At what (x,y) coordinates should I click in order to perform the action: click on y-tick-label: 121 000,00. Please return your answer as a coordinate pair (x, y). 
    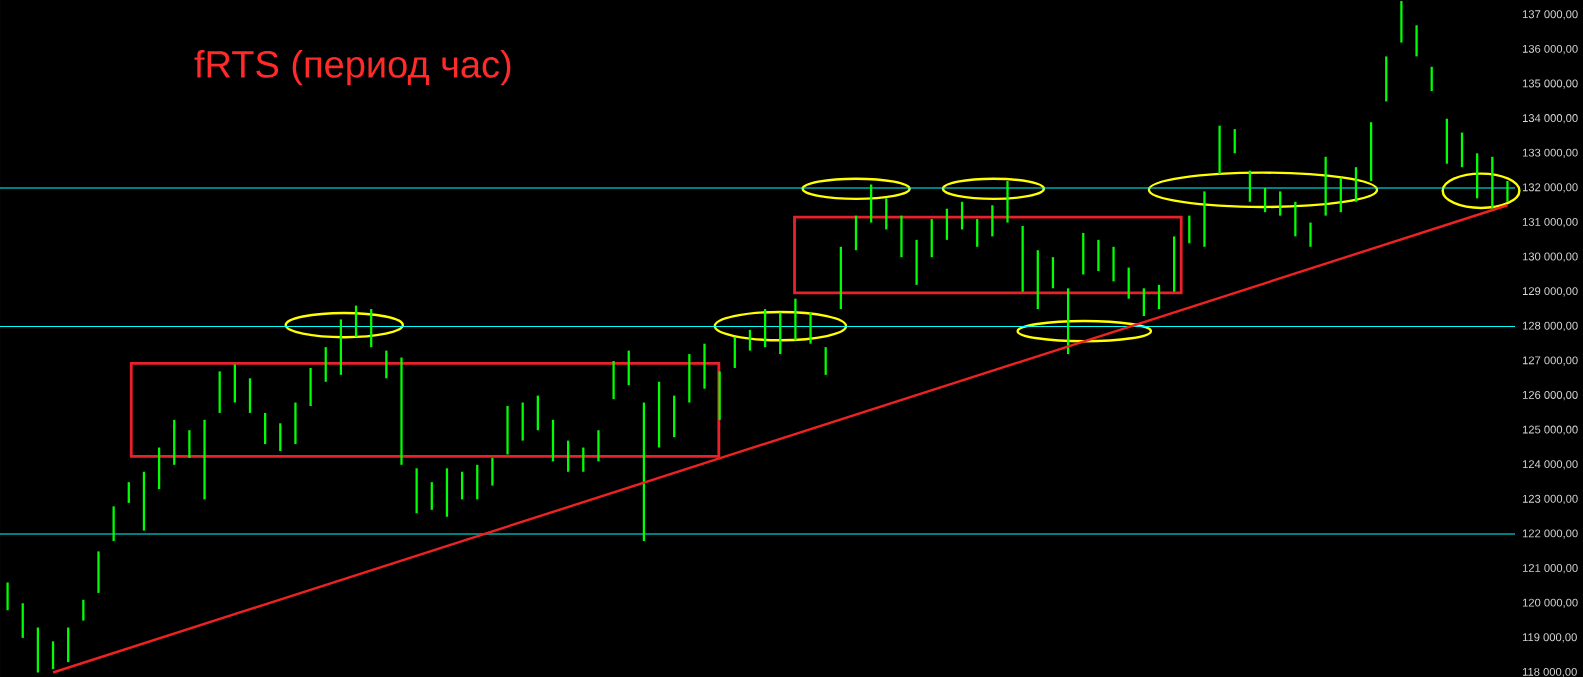
    Looking at the image, I should click on (1550, 569).